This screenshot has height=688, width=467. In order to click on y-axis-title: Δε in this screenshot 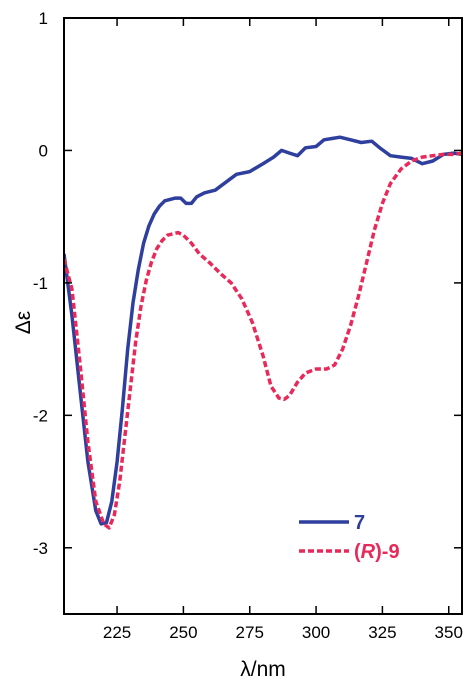, I will do `click(23, 322)`.